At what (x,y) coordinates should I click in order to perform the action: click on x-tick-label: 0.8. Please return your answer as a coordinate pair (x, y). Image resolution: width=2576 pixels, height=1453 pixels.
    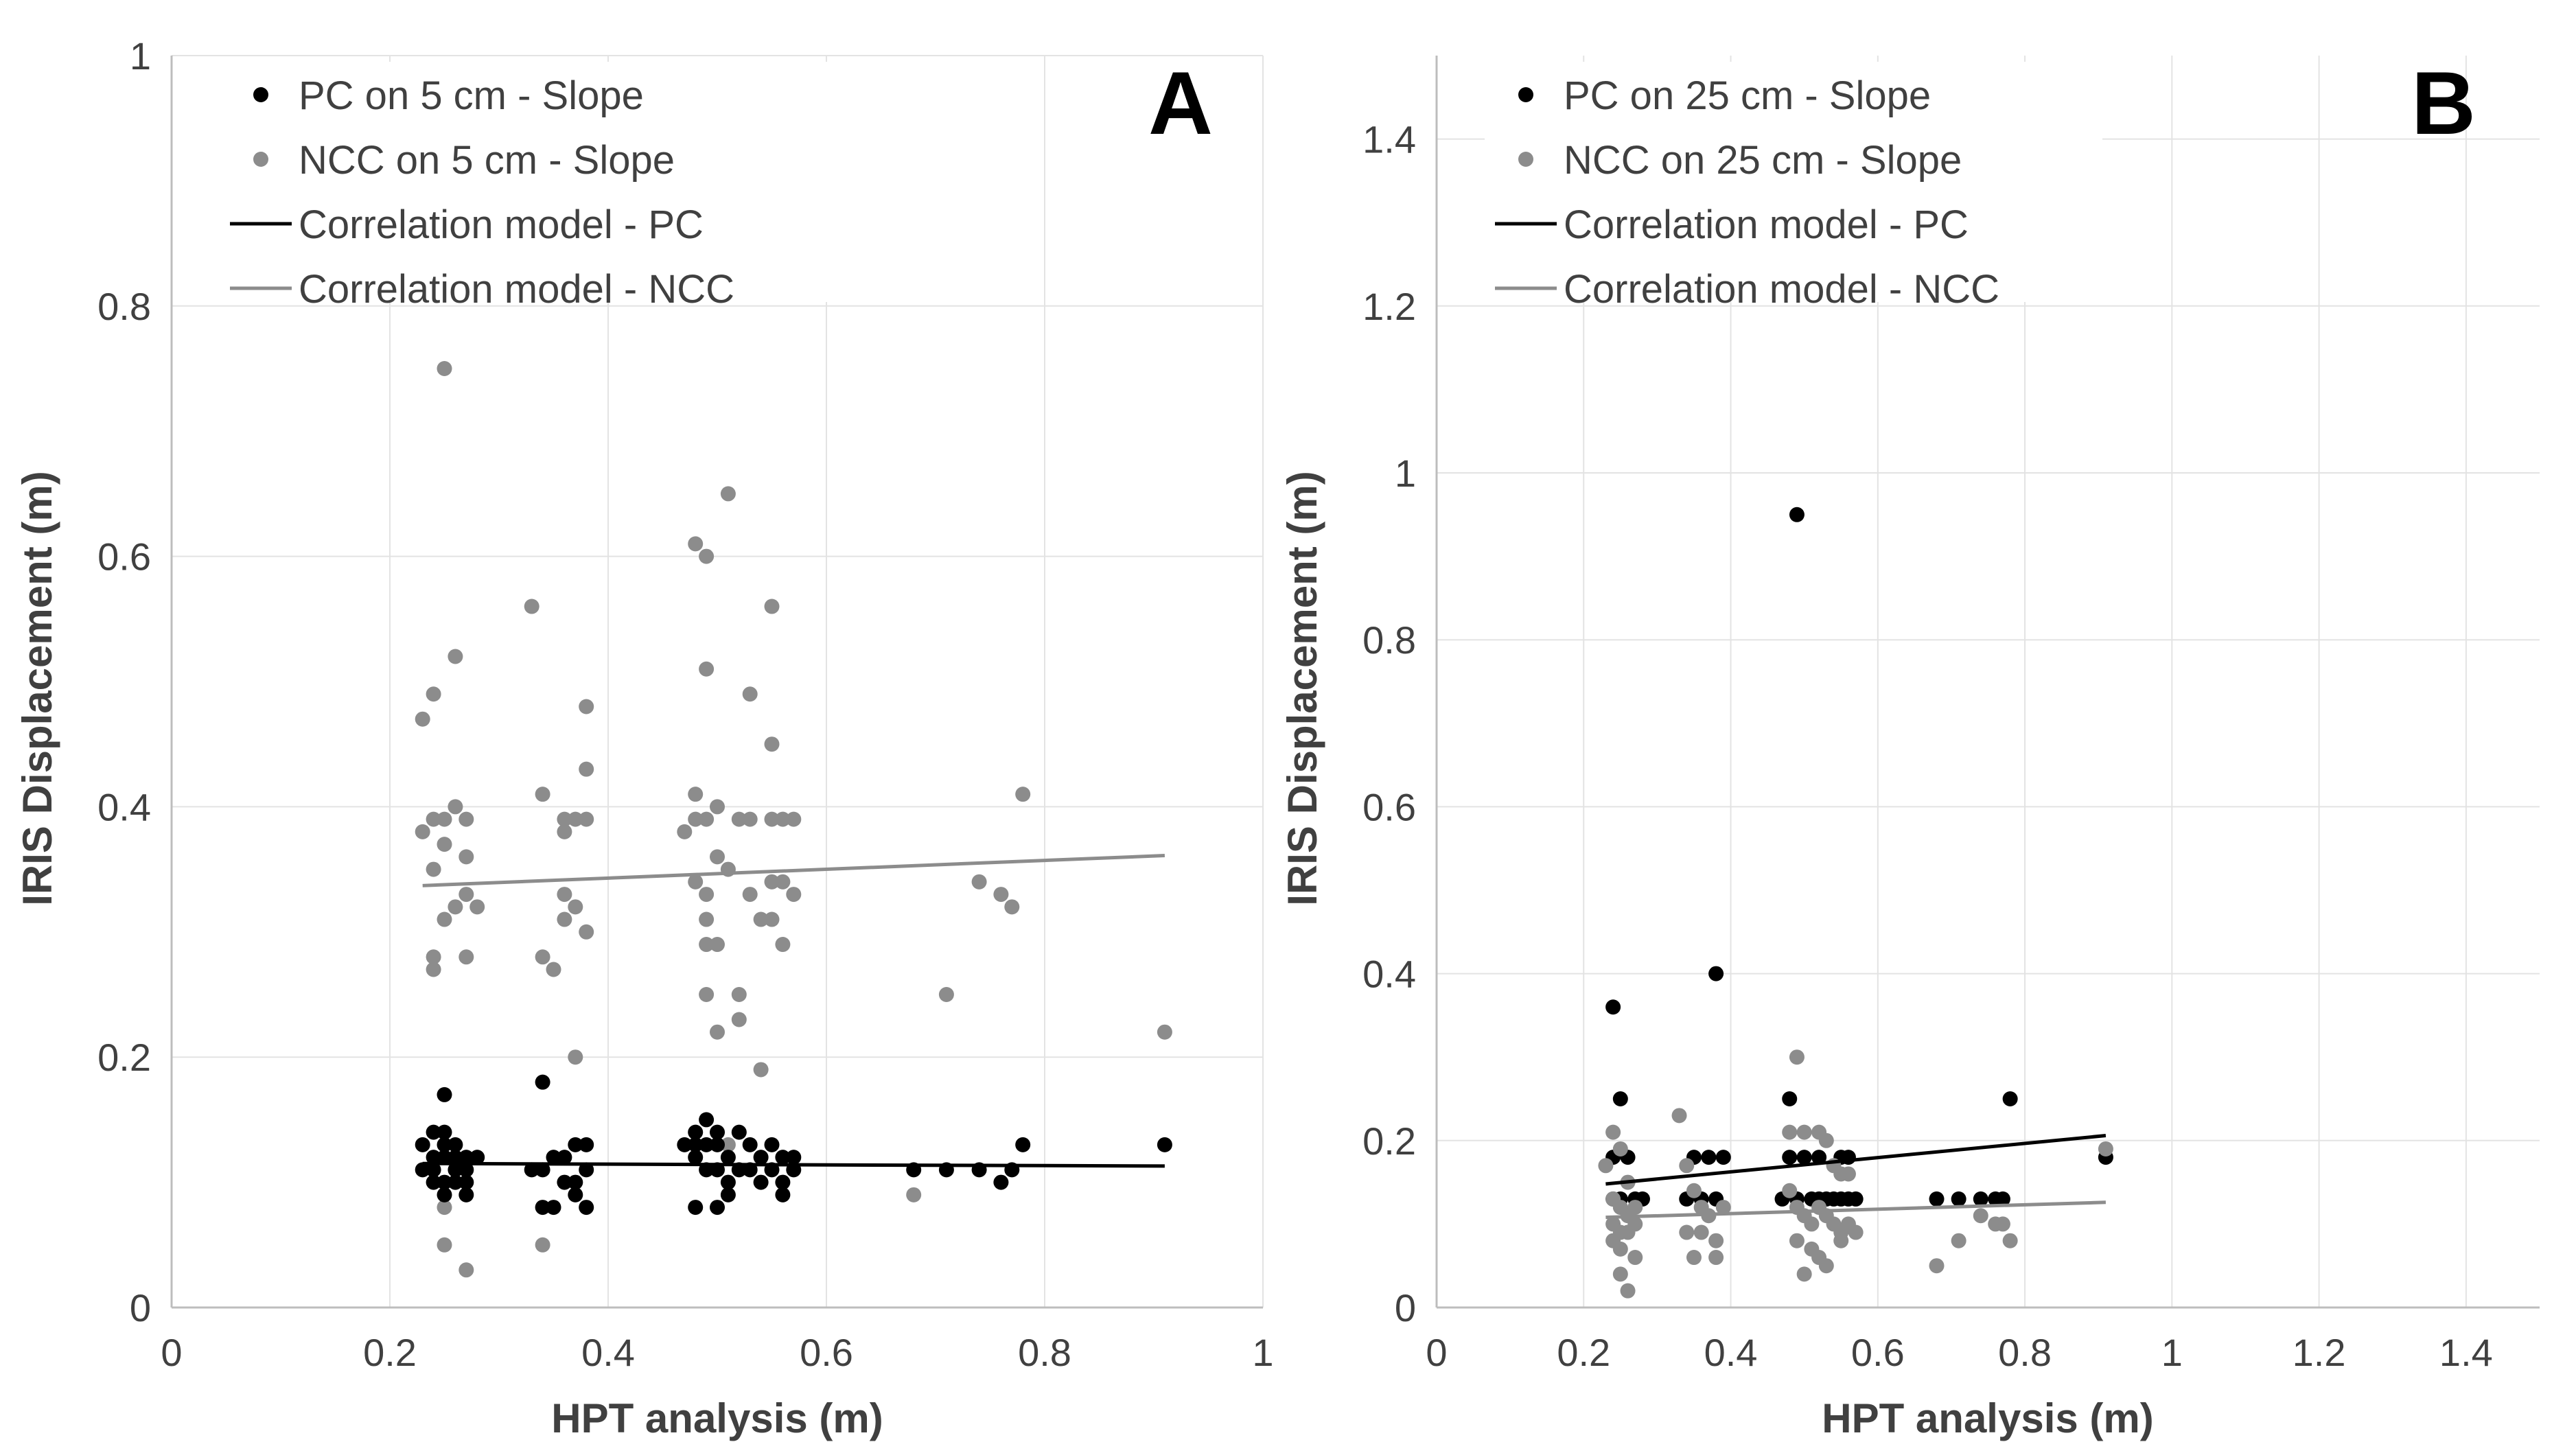
    Looking at the image, I should click on (1044, 1352).